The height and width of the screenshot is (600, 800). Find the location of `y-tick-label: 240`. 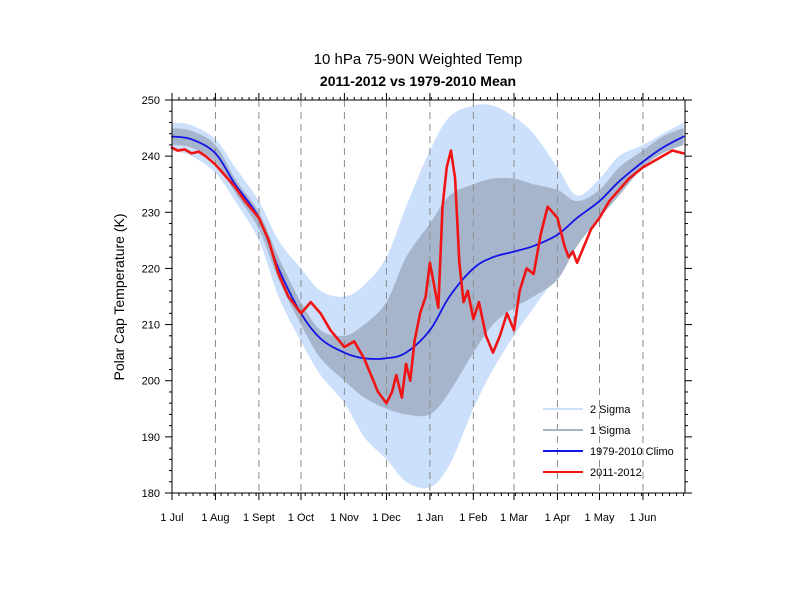

y-tick-label: 240 is located at coordinates (151, 157).